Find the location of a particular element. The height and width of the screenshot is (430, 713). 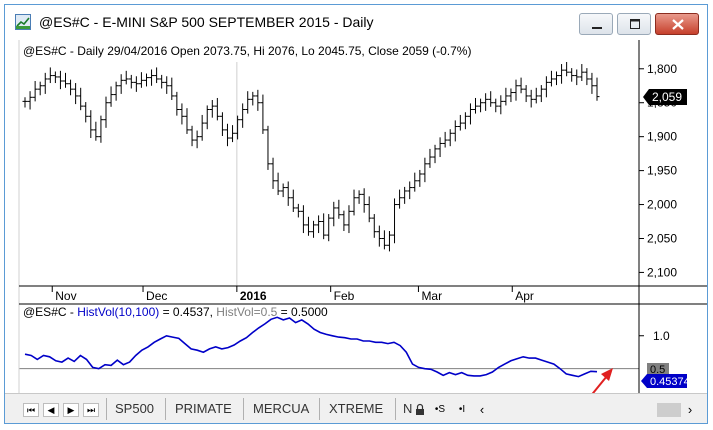

indicator-symbol: @ES#C - is located at coordinates (50, 312).